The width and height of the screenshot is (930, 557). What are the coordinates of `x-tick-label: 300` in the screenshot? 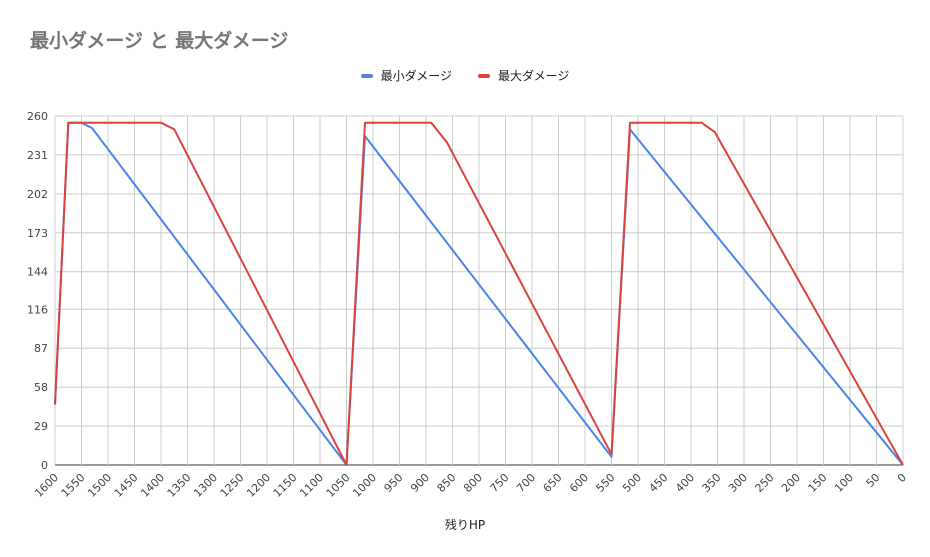 It's located at (738, 483).